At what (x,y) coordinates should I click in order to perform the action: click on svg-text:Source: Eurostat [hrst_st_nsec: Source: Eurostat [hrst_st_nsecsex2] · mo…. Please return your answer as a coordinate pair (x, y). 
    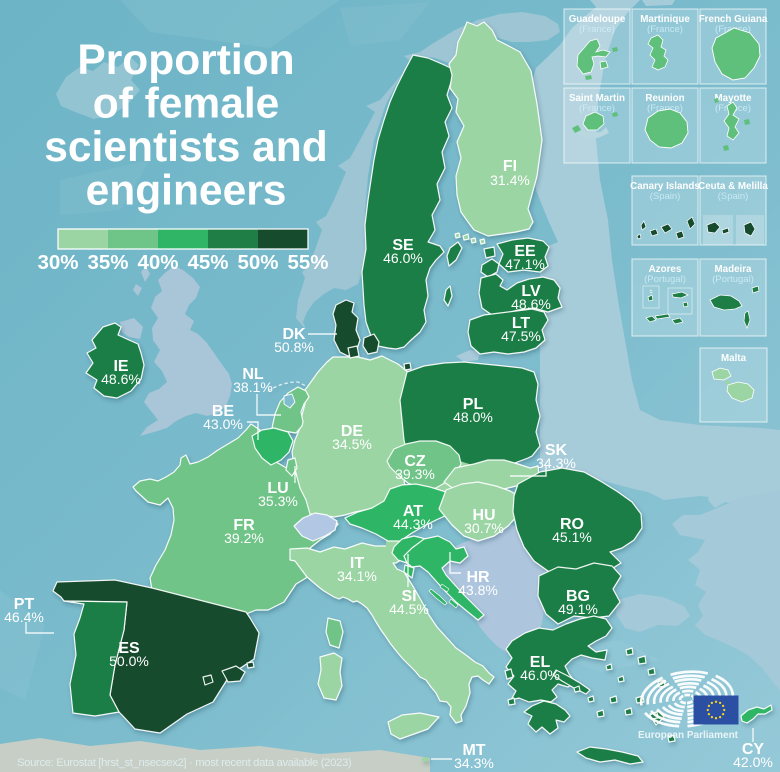
    Looking at the image, I should click on (184, 763).